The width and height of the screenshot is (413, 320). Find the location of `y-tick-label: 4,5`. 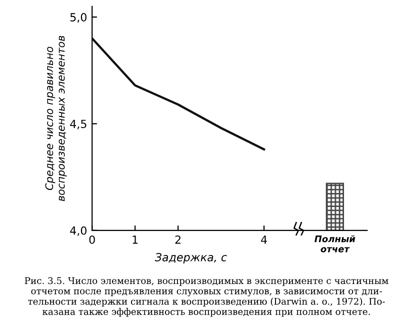

y-tick-label: 4,5 is located at coordinates (78, 125).